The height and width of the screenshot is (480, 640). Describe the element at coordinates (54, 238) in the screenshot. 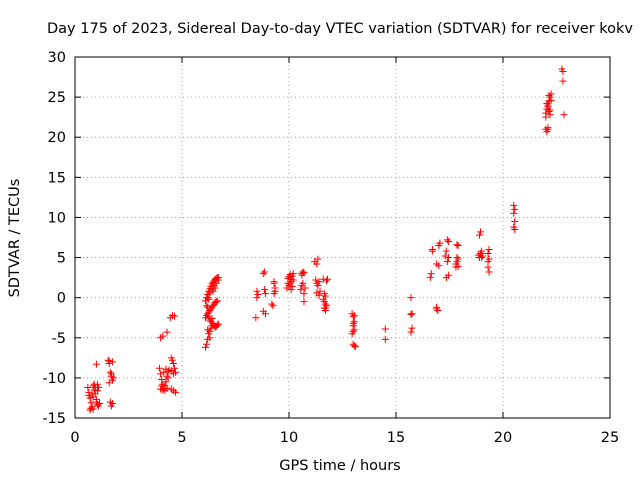

I see `y-tick-labels: -15 -10 -5 0 5 10 15 20 25 30` at that location.